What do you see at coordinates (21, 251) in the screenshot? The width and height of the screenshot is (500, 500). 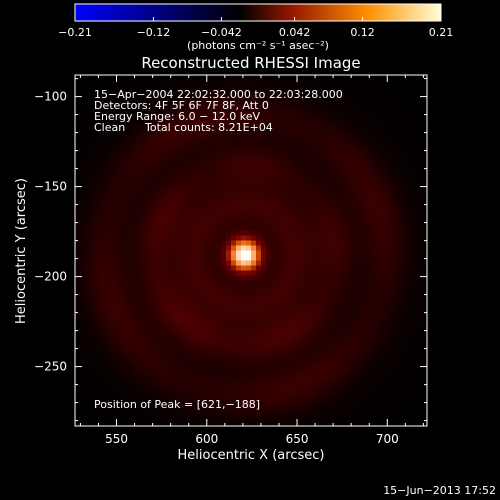 I see `y-axis-label: Heliocentric Y (arcsec)` at bounding box center [21, 251].